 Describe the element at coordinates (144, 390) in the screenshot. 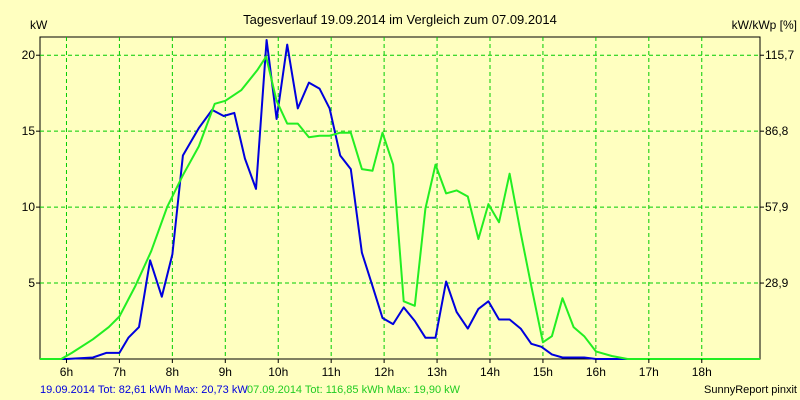

I see `footer-series1-stats: 19.09.2014 Tot: 82,61 kWh Max: 20,73 kW` at that location.